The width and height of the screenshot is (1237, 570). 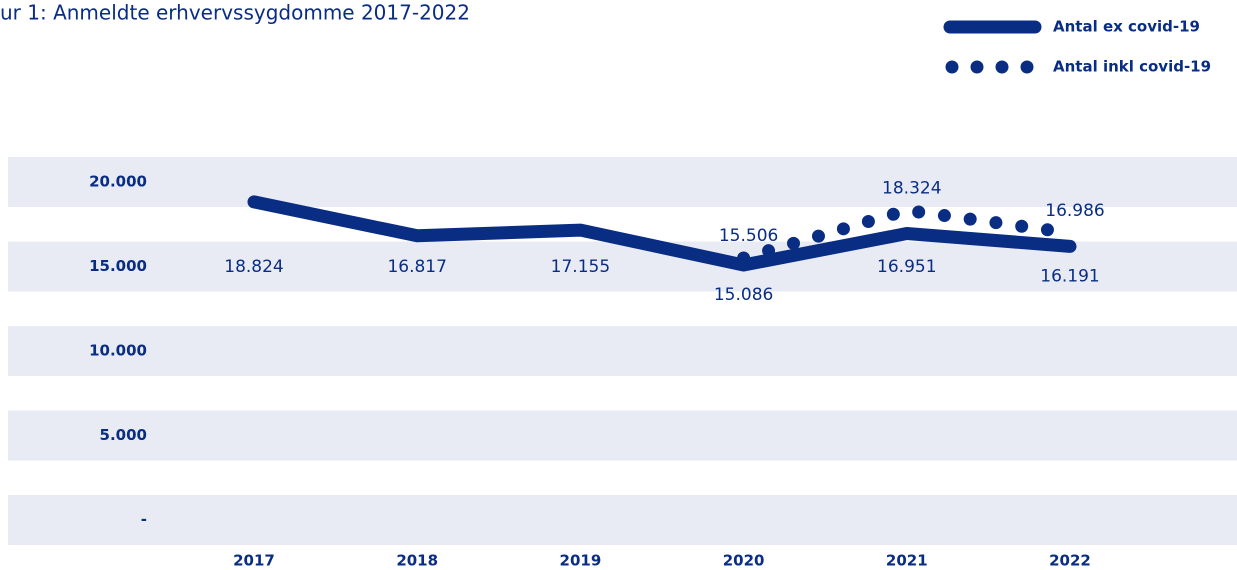 What do you see at coordinates (118, 182) in the screenshot?
I see `y-tick-label: 20.000` at bounding box center [118, 182].